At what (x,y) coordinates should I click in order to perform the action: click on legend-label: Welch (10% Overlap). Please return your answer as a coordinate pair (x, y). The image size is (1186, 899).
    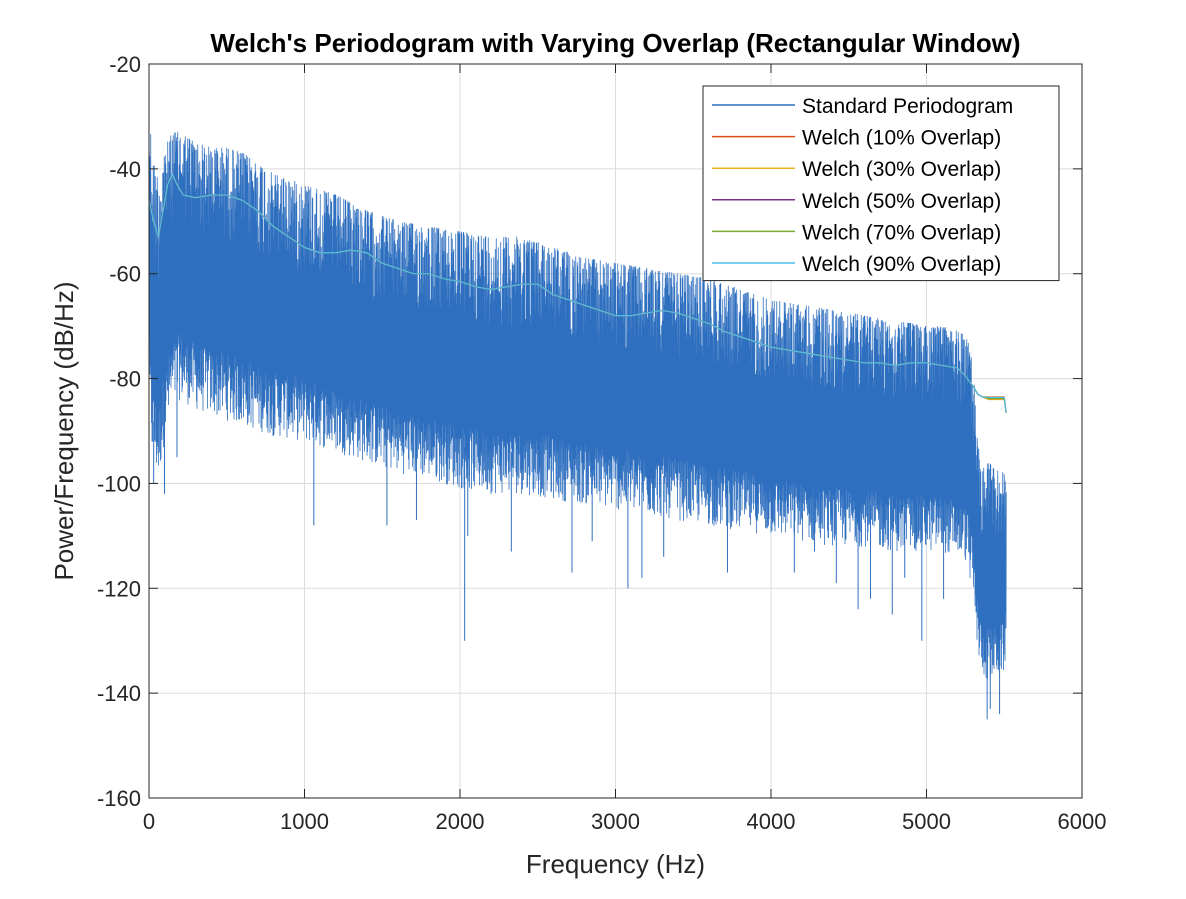
    Looking at the image, I should click on (901, 138).